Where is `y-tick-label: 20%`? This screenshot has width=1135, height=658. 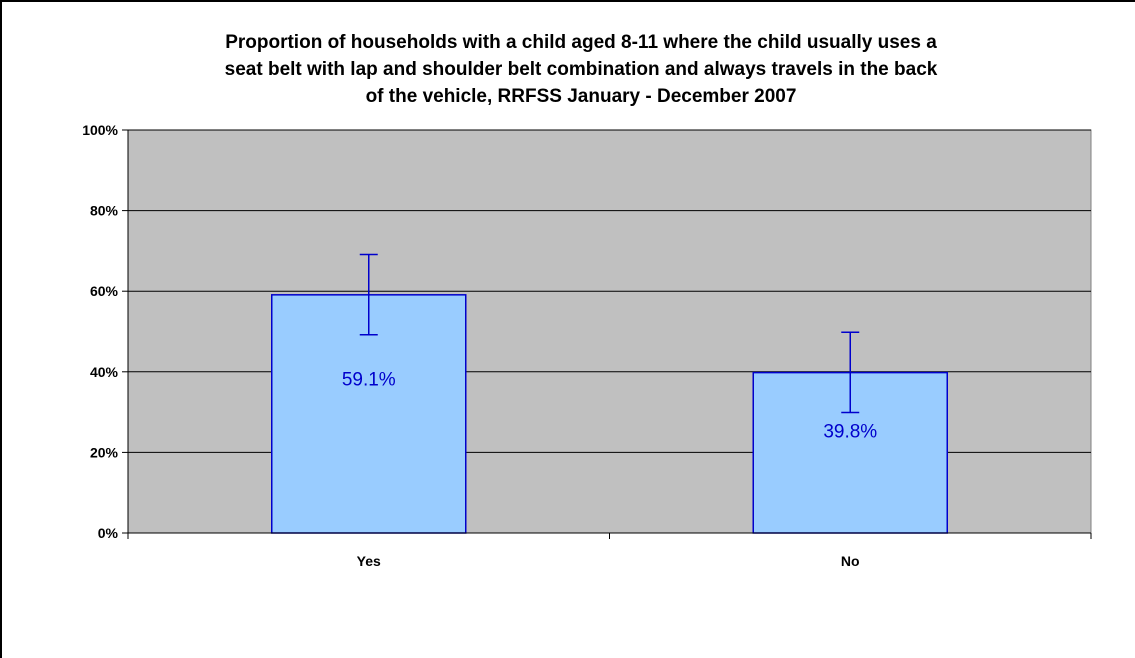 y-tick-label: 20% is located at coordinates (104, 452).